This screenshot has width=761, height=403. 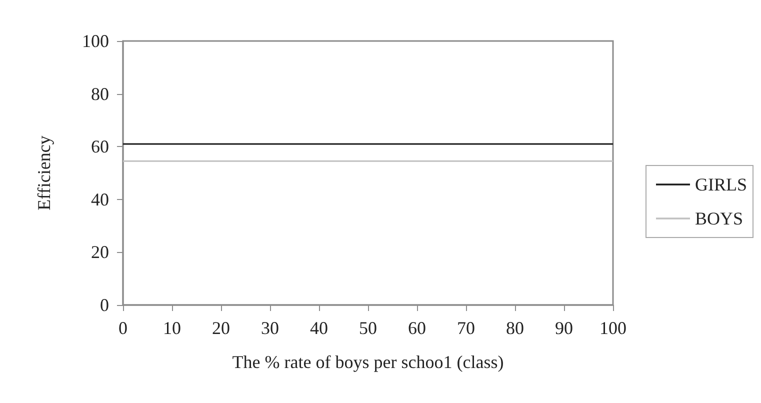 What do you see at coordinates (719, 218) in the screenshot?
I see `legend-label: BOYS` at bounding box center [719, 218].